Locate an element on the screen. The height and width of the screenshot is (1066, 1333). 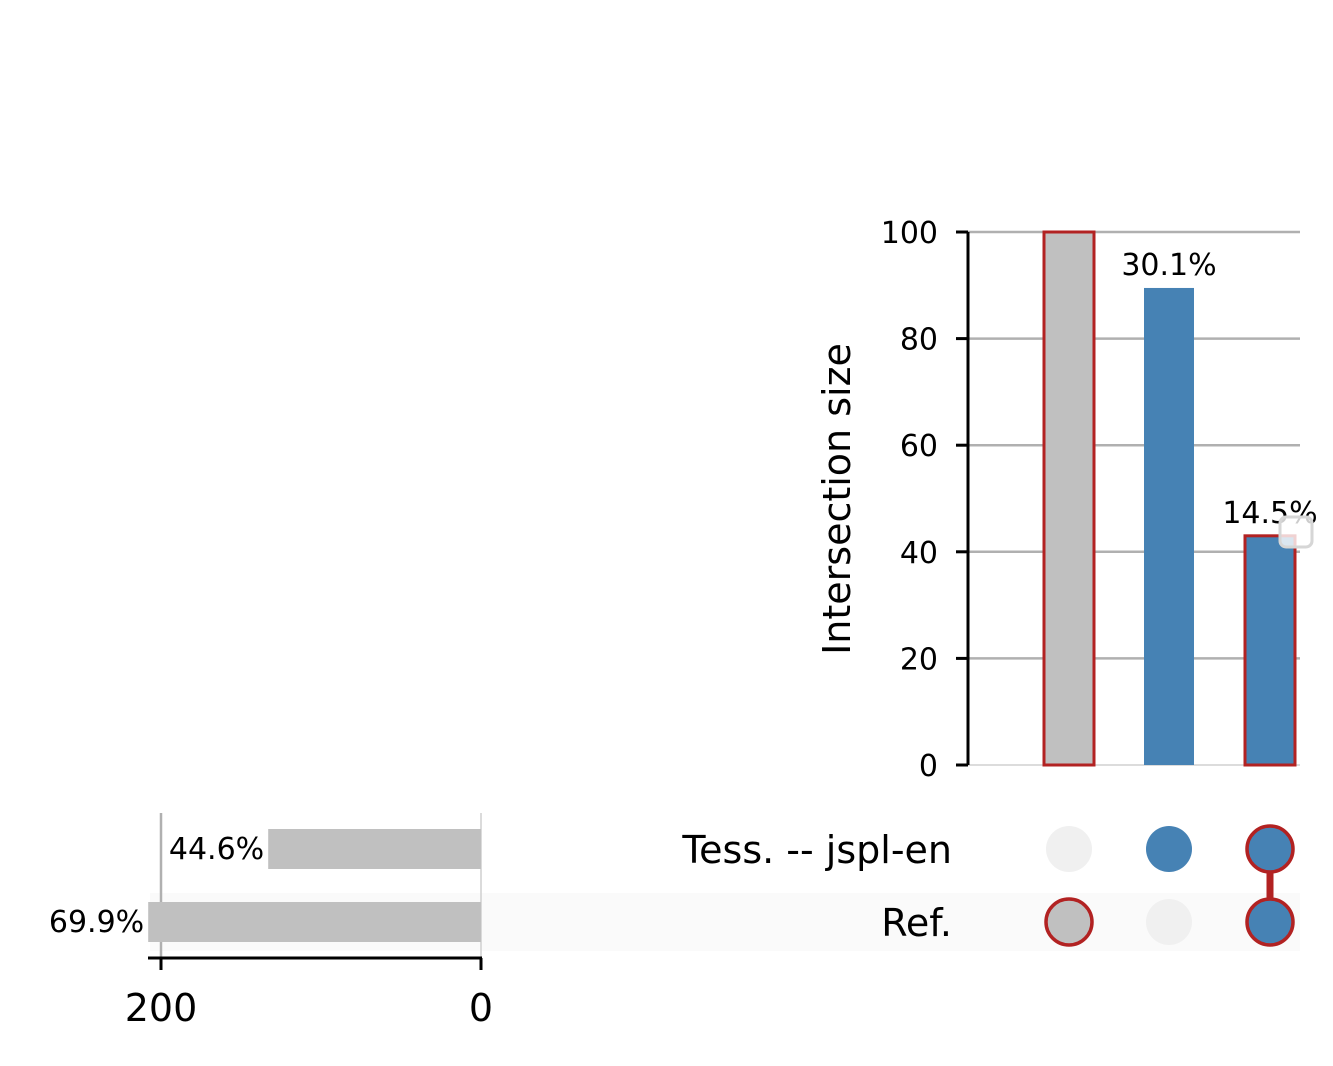
membership-matrix: Tess. -- jspl-en Ref. is located at coordinates (988, 885).